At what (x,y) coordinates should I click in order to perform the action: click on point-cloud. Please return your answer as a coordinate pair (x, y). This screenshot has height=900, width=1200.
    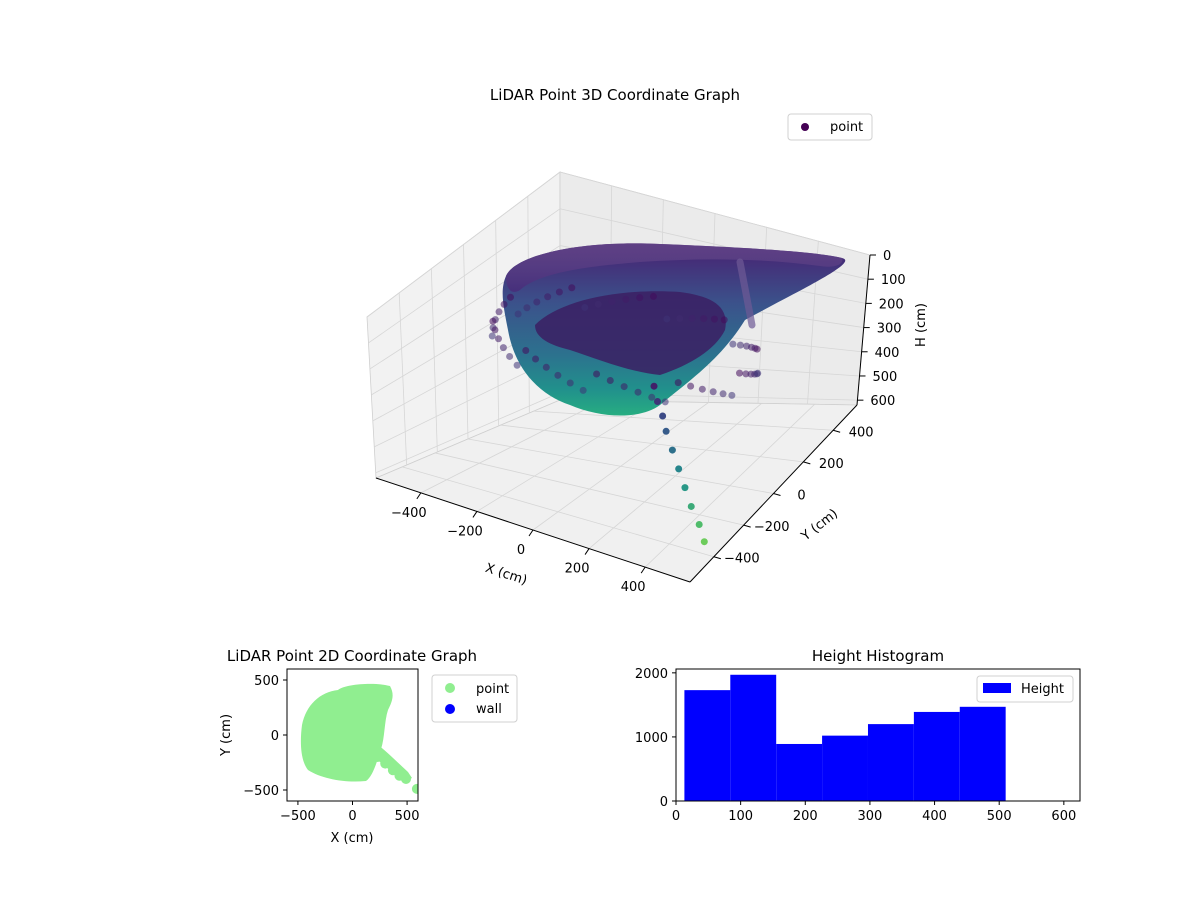
    Looking at the image, I should click on (667, 329).